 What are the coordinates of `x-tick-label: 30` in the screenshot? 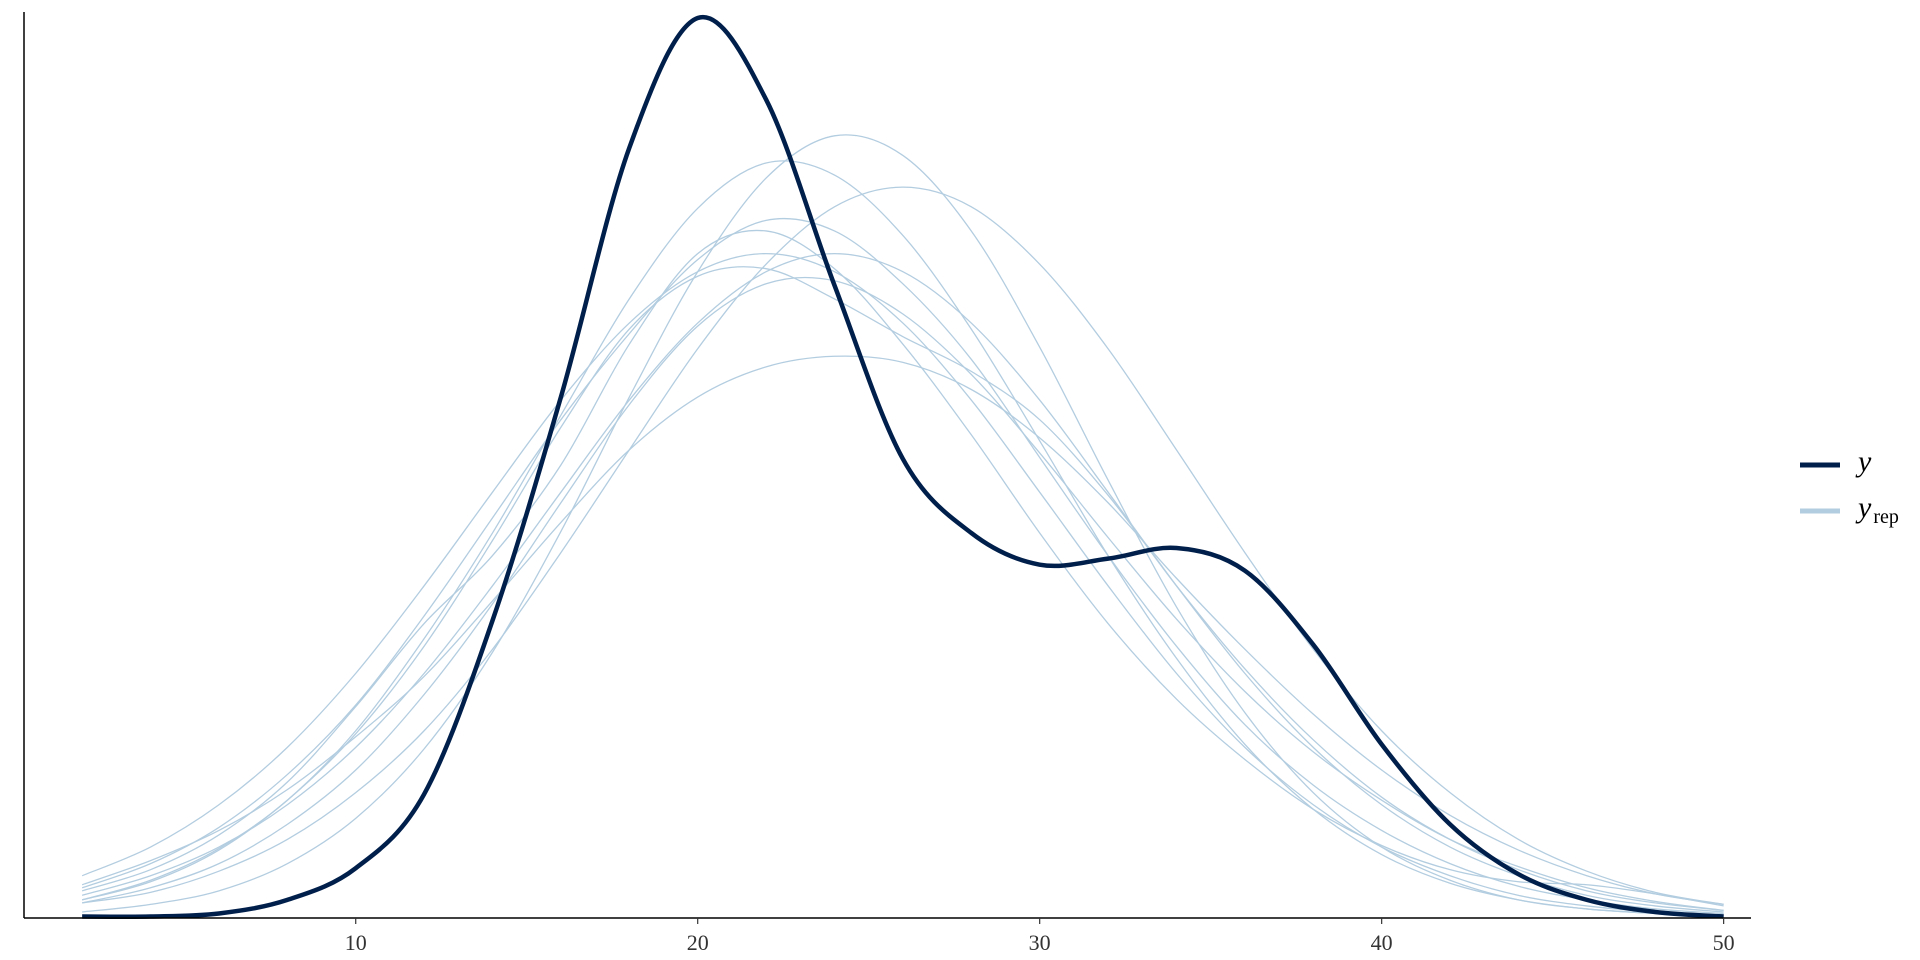 It's located at (1040, 942).